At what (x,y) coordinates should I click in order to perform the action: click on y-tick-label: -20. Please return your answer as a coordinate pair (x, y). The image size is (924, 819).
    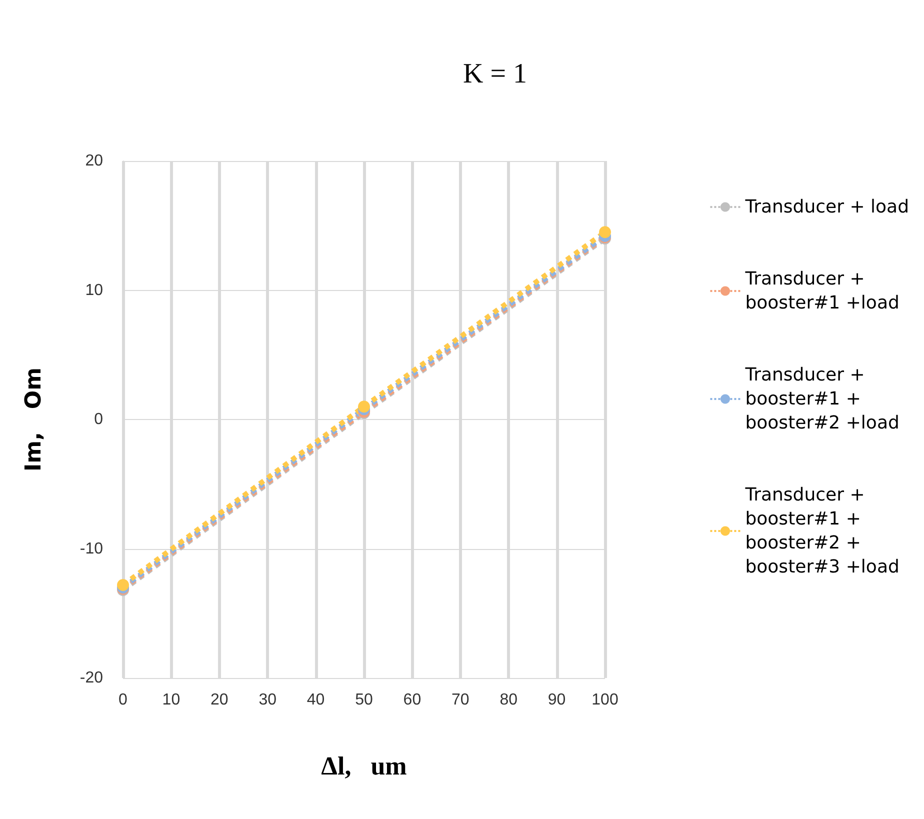
    Looking at the image, I should click on (92, 678).